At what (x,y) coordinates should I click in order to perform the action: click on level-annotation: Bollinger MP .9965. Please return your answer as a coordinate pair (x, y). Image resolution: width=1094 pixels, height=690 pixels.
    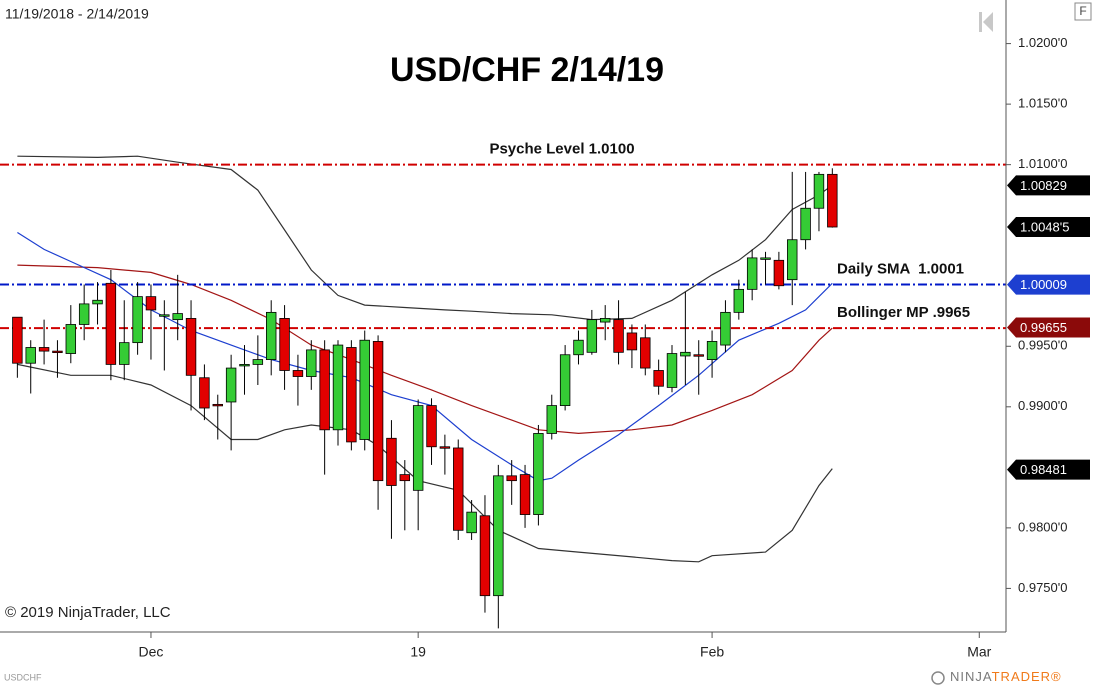
    Looking at the image, I should click on (903, 312).